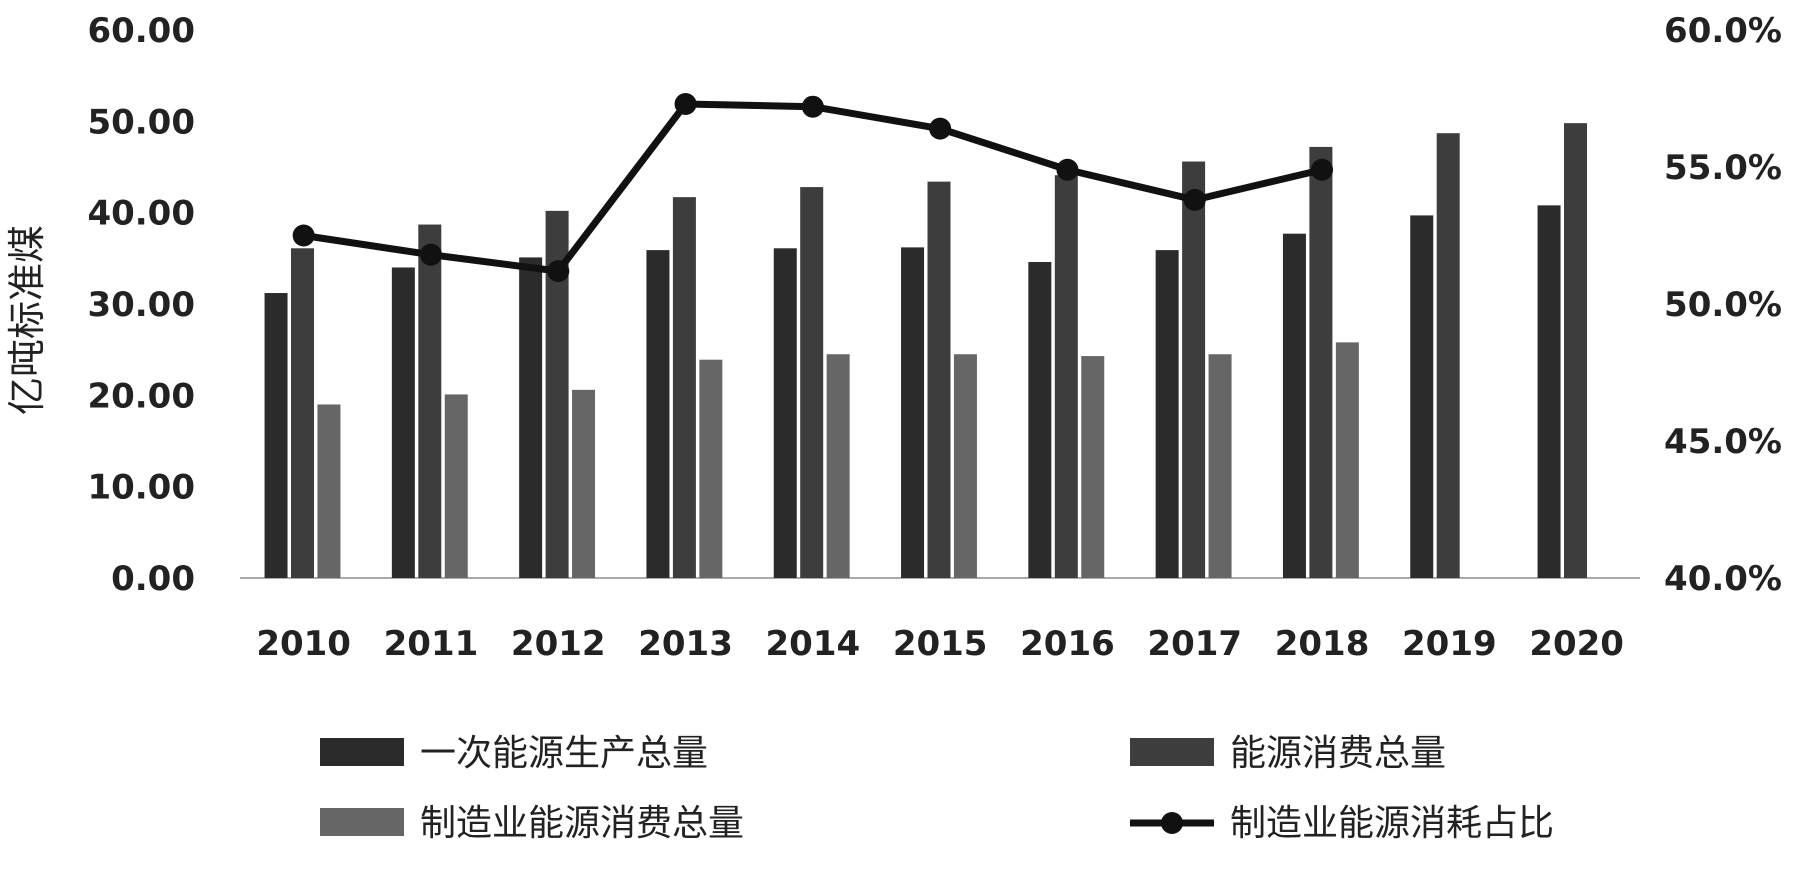  I want to click on x-tick-label: 2019, so click(1449, 644).